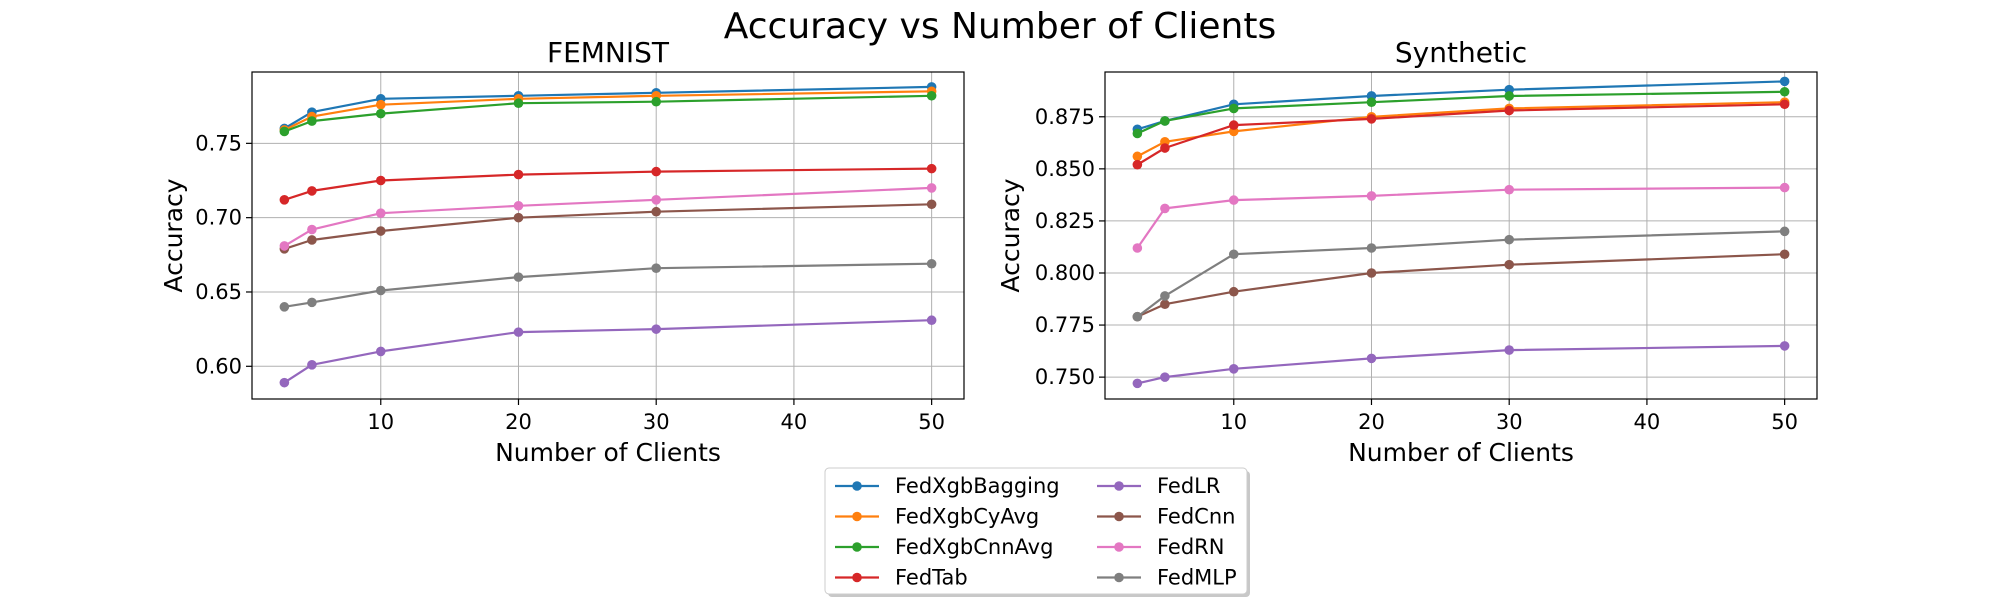 This screenshot has width=2000, height=604. Describe the element at coordinates (1233, 422) in the screenshot. I see `x-tick-label: 10` at that location.